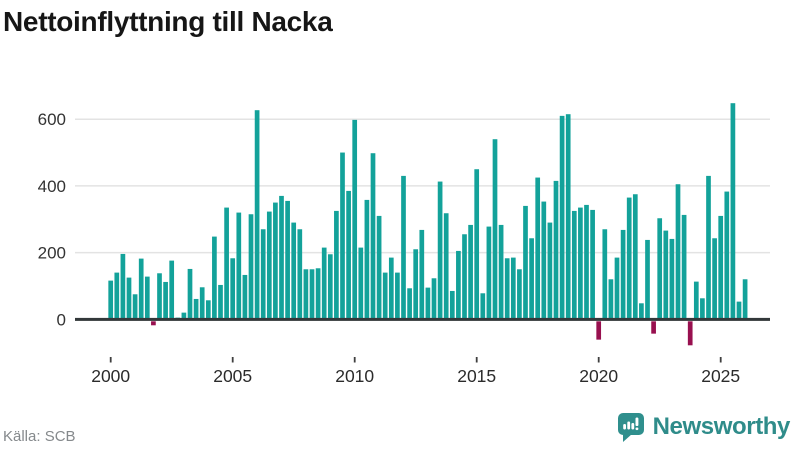  Describe the element at coordinates (354, 376) in the screenshot. I see `x-tick-label: 2010` at that location.